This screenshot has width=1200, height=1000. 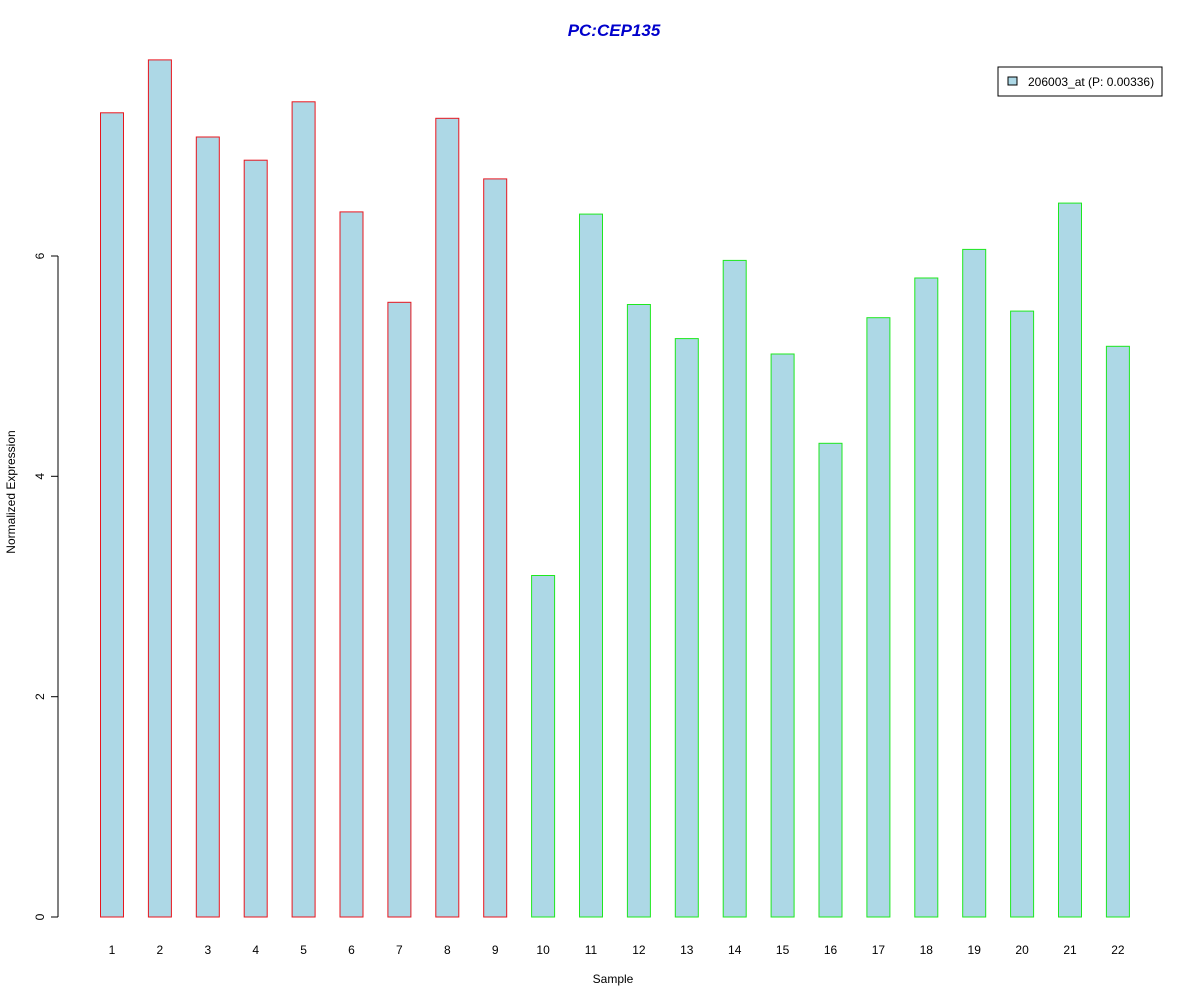 I want to click on y-tick-label-6: 6, so click(x=40, y=255).